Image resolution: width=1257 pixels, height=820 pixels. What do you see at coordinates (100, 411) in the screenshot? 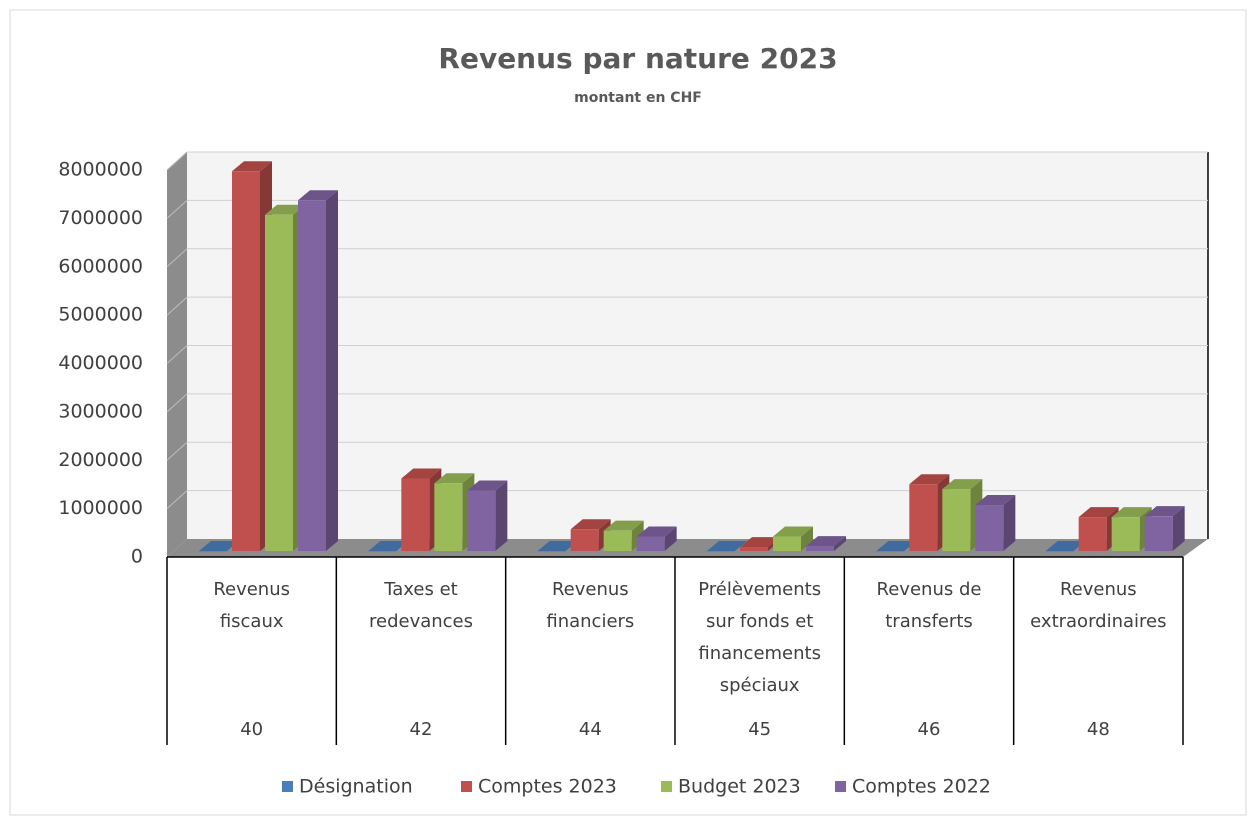
I see `y-tick-label: 3000000` at bounding box center [100, 411].